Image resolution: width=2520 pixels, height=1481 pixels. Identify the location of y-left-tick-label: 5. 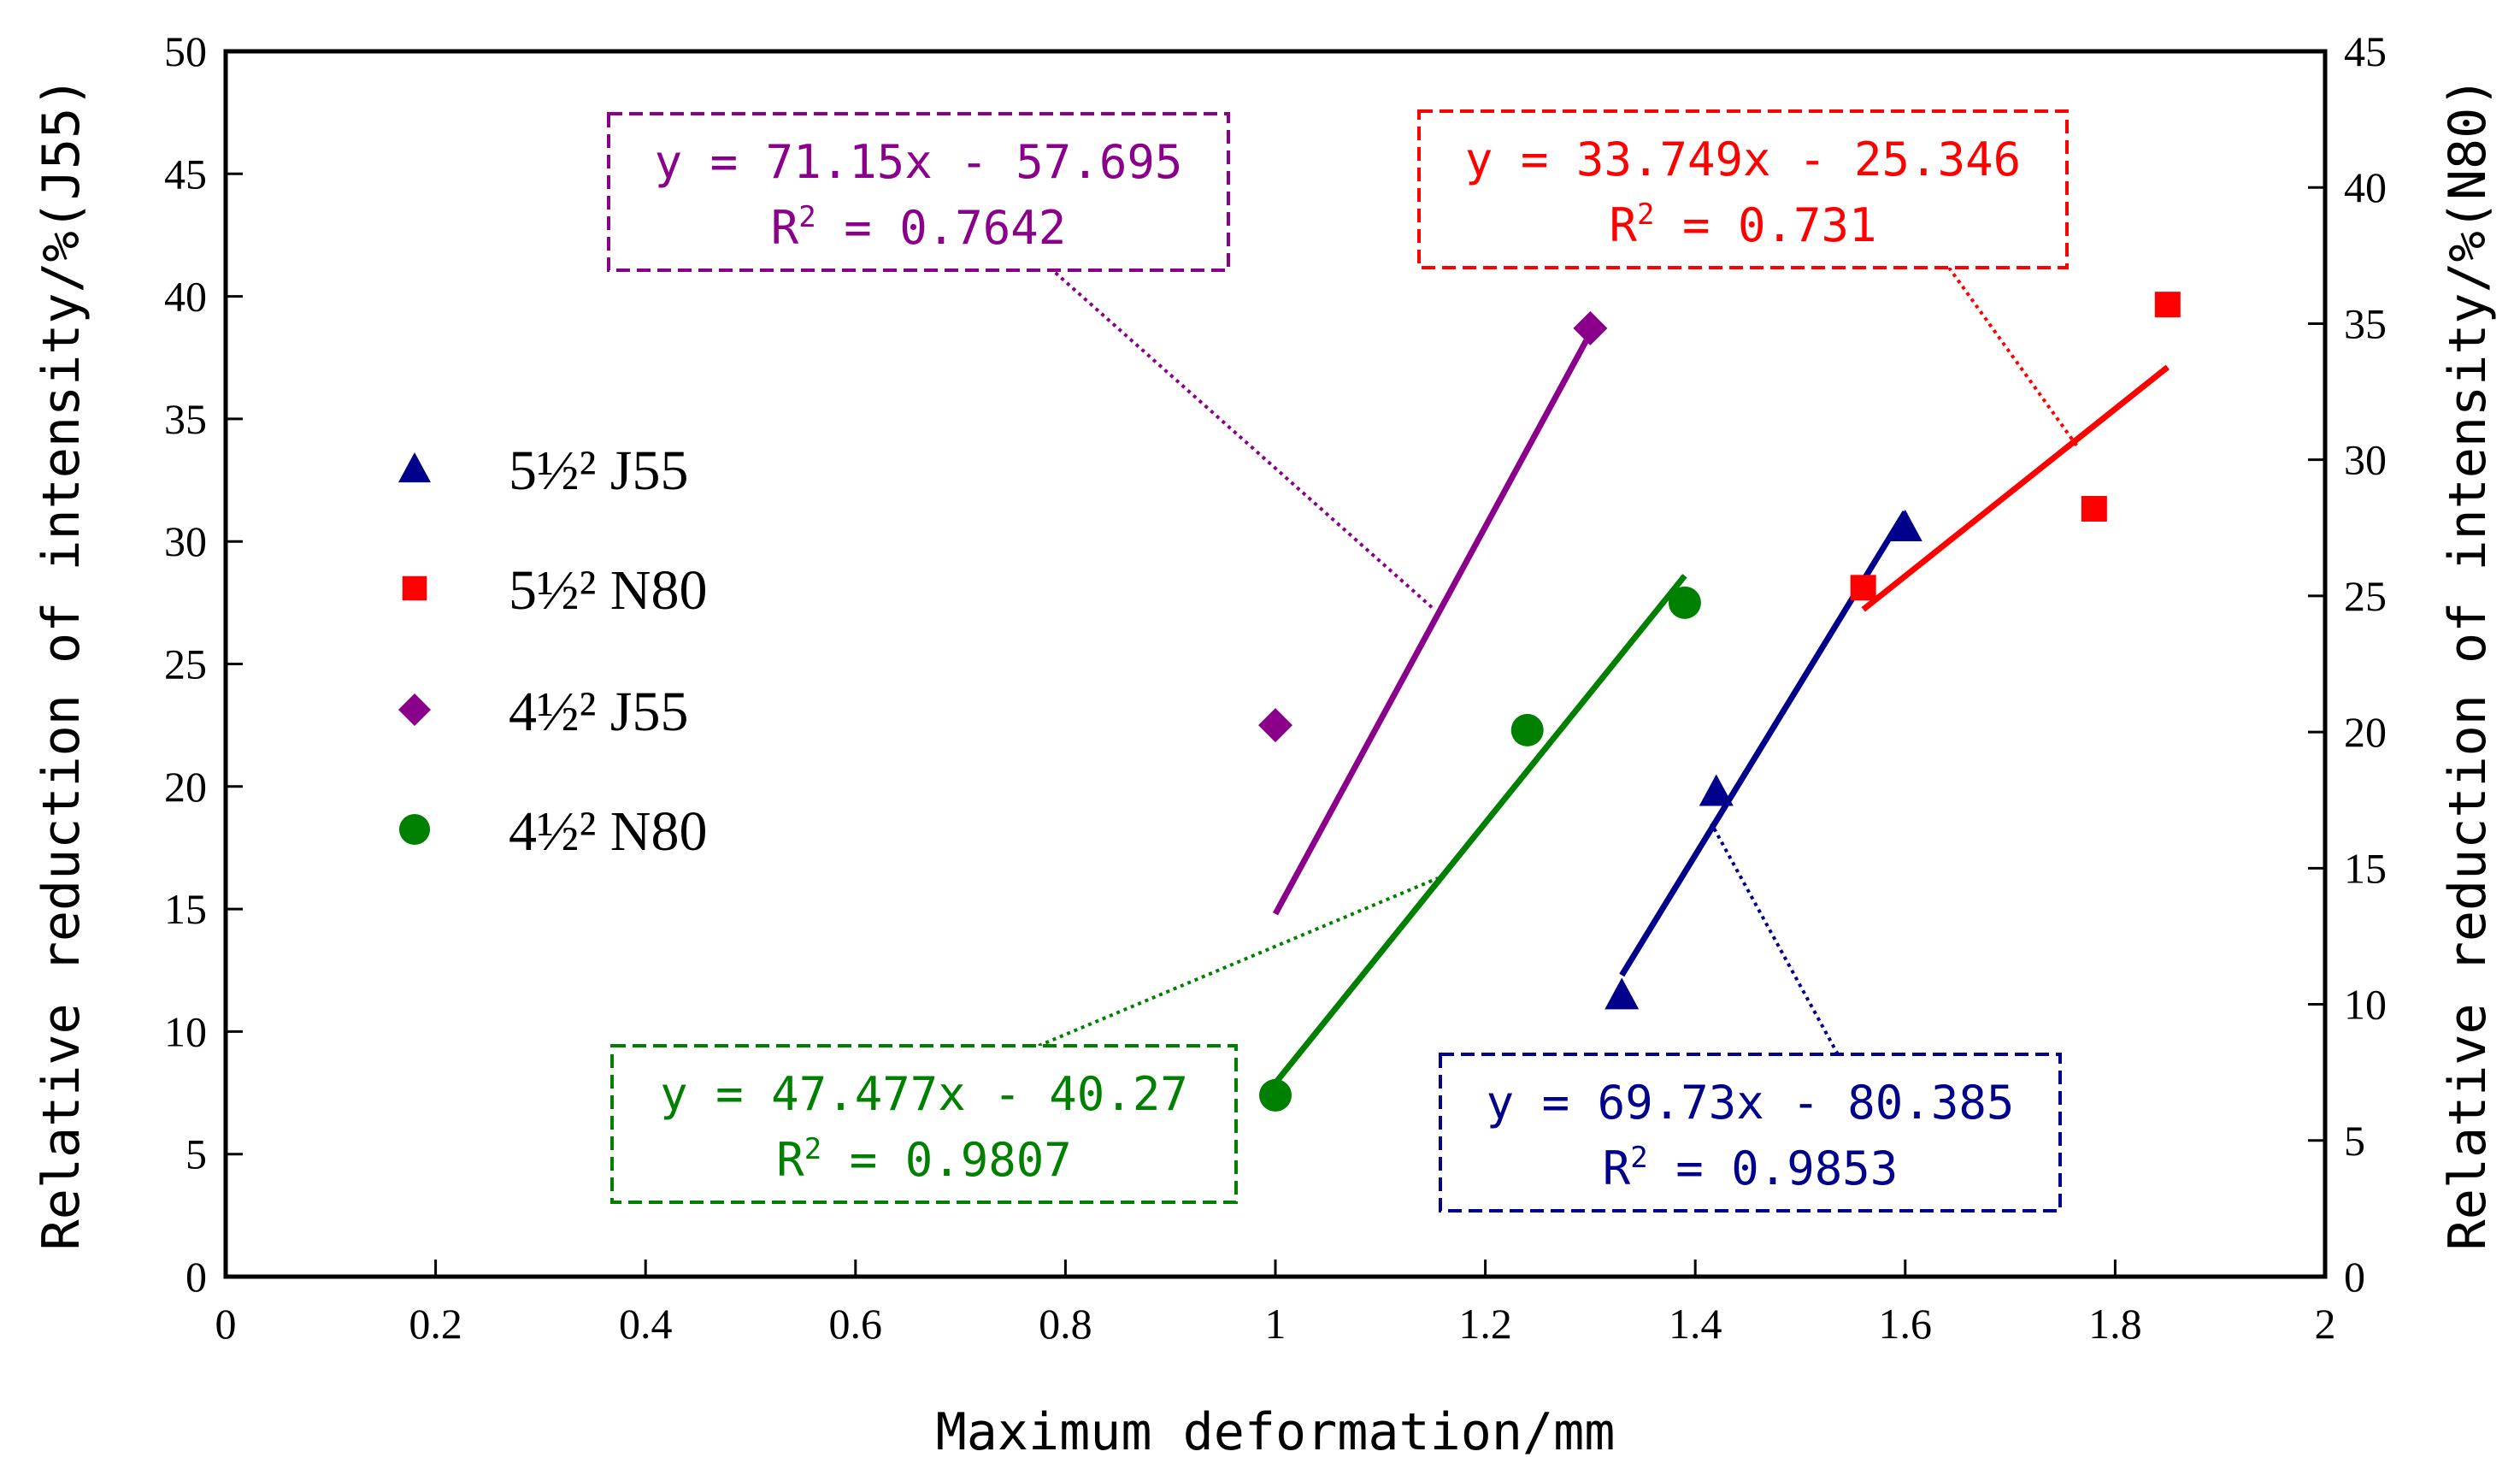
(196, 1154).